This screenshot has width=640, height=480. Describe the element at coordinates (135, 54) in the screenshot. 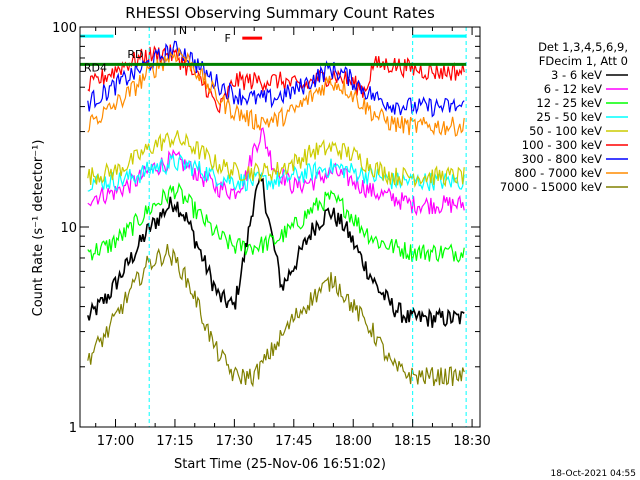

I see `state-label-rd: RD` at that location.